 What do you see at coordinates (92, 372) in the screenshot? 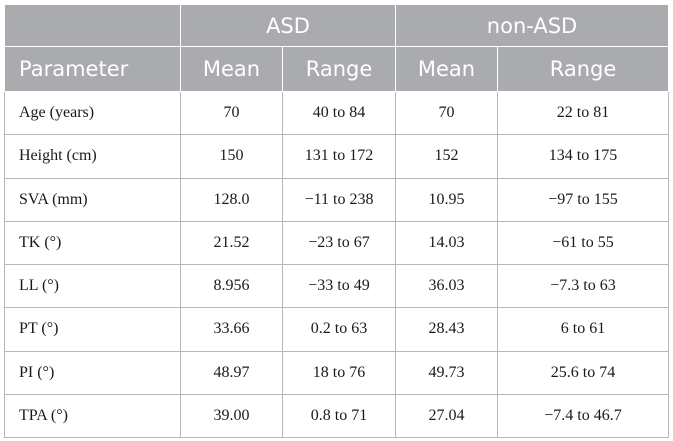
I see `parameter-cell: PI (°)` at bounding box center [92, 372].